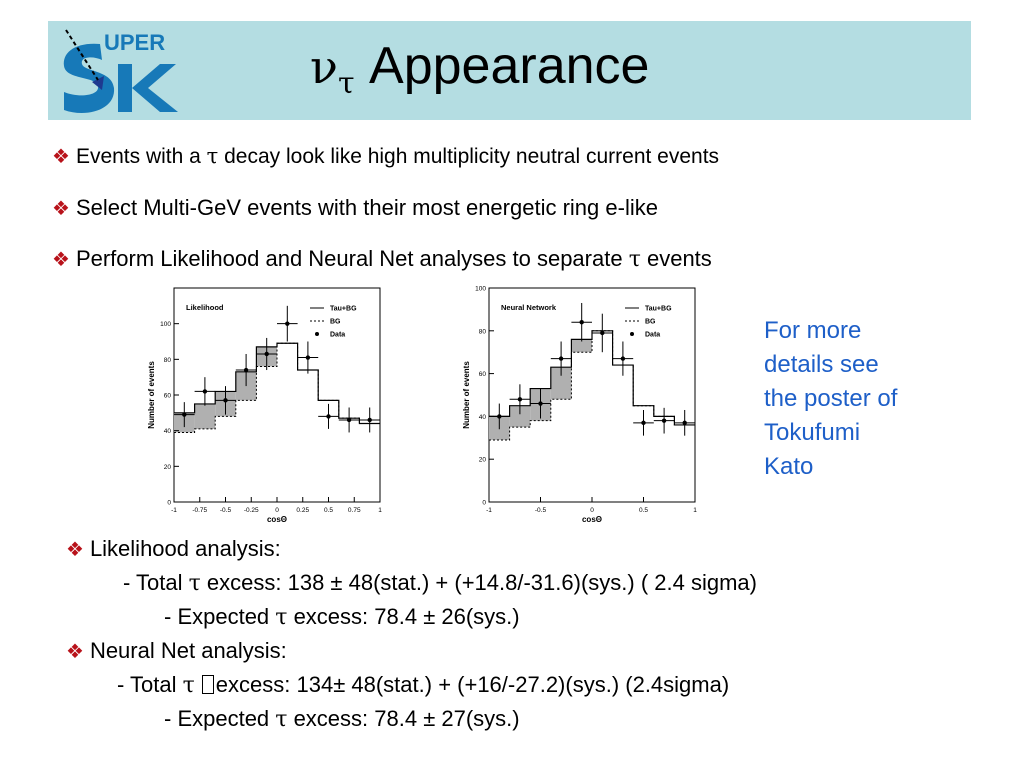 This screenshot has width=1024, height=768. What do you see at coordinates (354, 510) in the screenshot?
I see `x-tick-label: 0.75` at bounding box center [354, 510].